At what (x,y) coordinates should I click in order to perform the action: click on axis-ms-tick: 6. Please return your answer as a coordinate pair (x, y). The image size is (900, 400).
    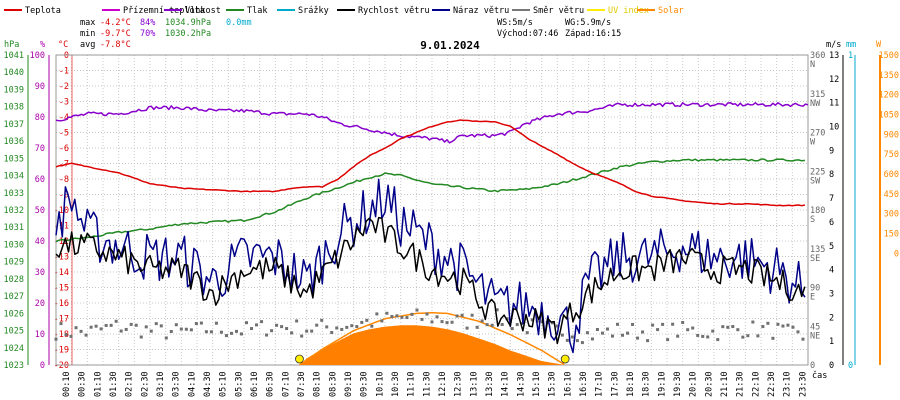
    Looking at the image, I should click on (831, 223).